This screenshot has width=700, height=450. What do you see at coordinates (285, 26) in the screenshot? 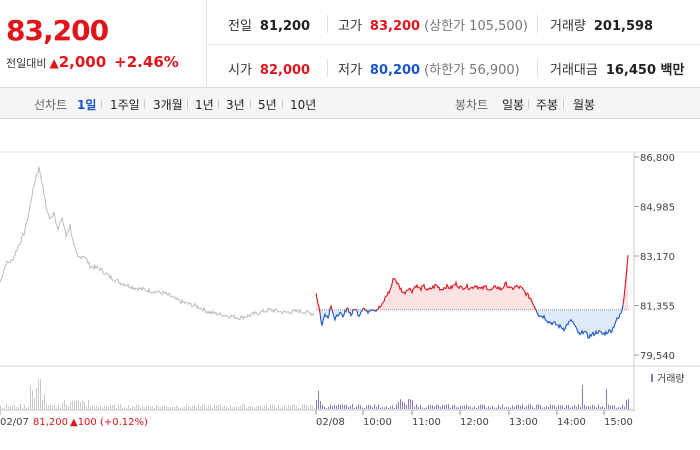
I see `prev-close-value: 81,200` at bounding box center [285, 26].